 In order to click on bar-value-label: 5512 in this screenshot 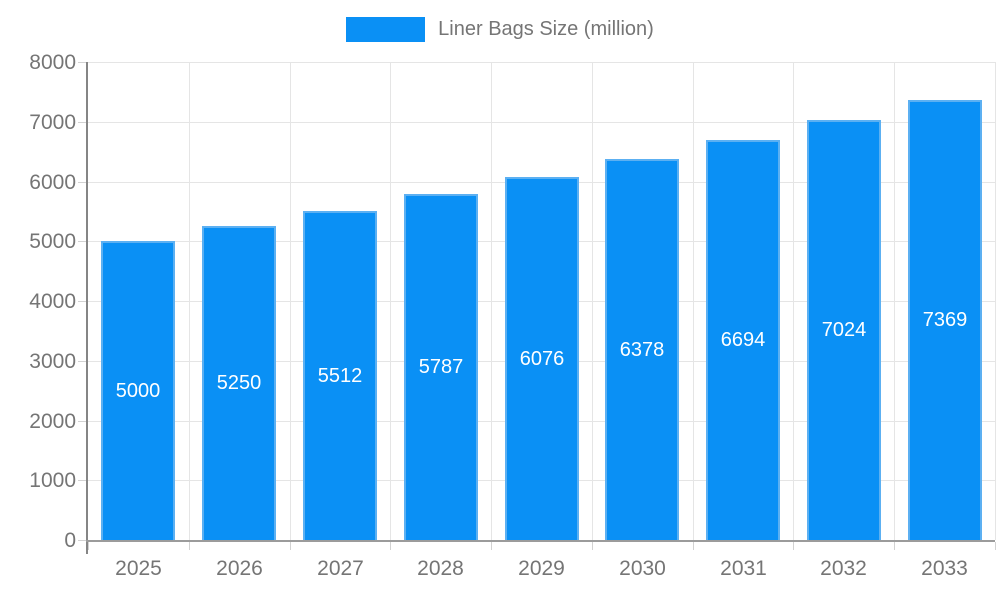, I will do `click(340, 376)`.